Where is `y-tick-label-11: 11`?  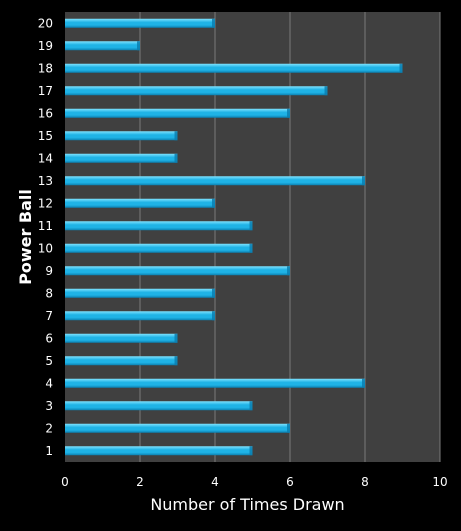
y-tick-label-11: 11 is located at coordinates (45, 226).